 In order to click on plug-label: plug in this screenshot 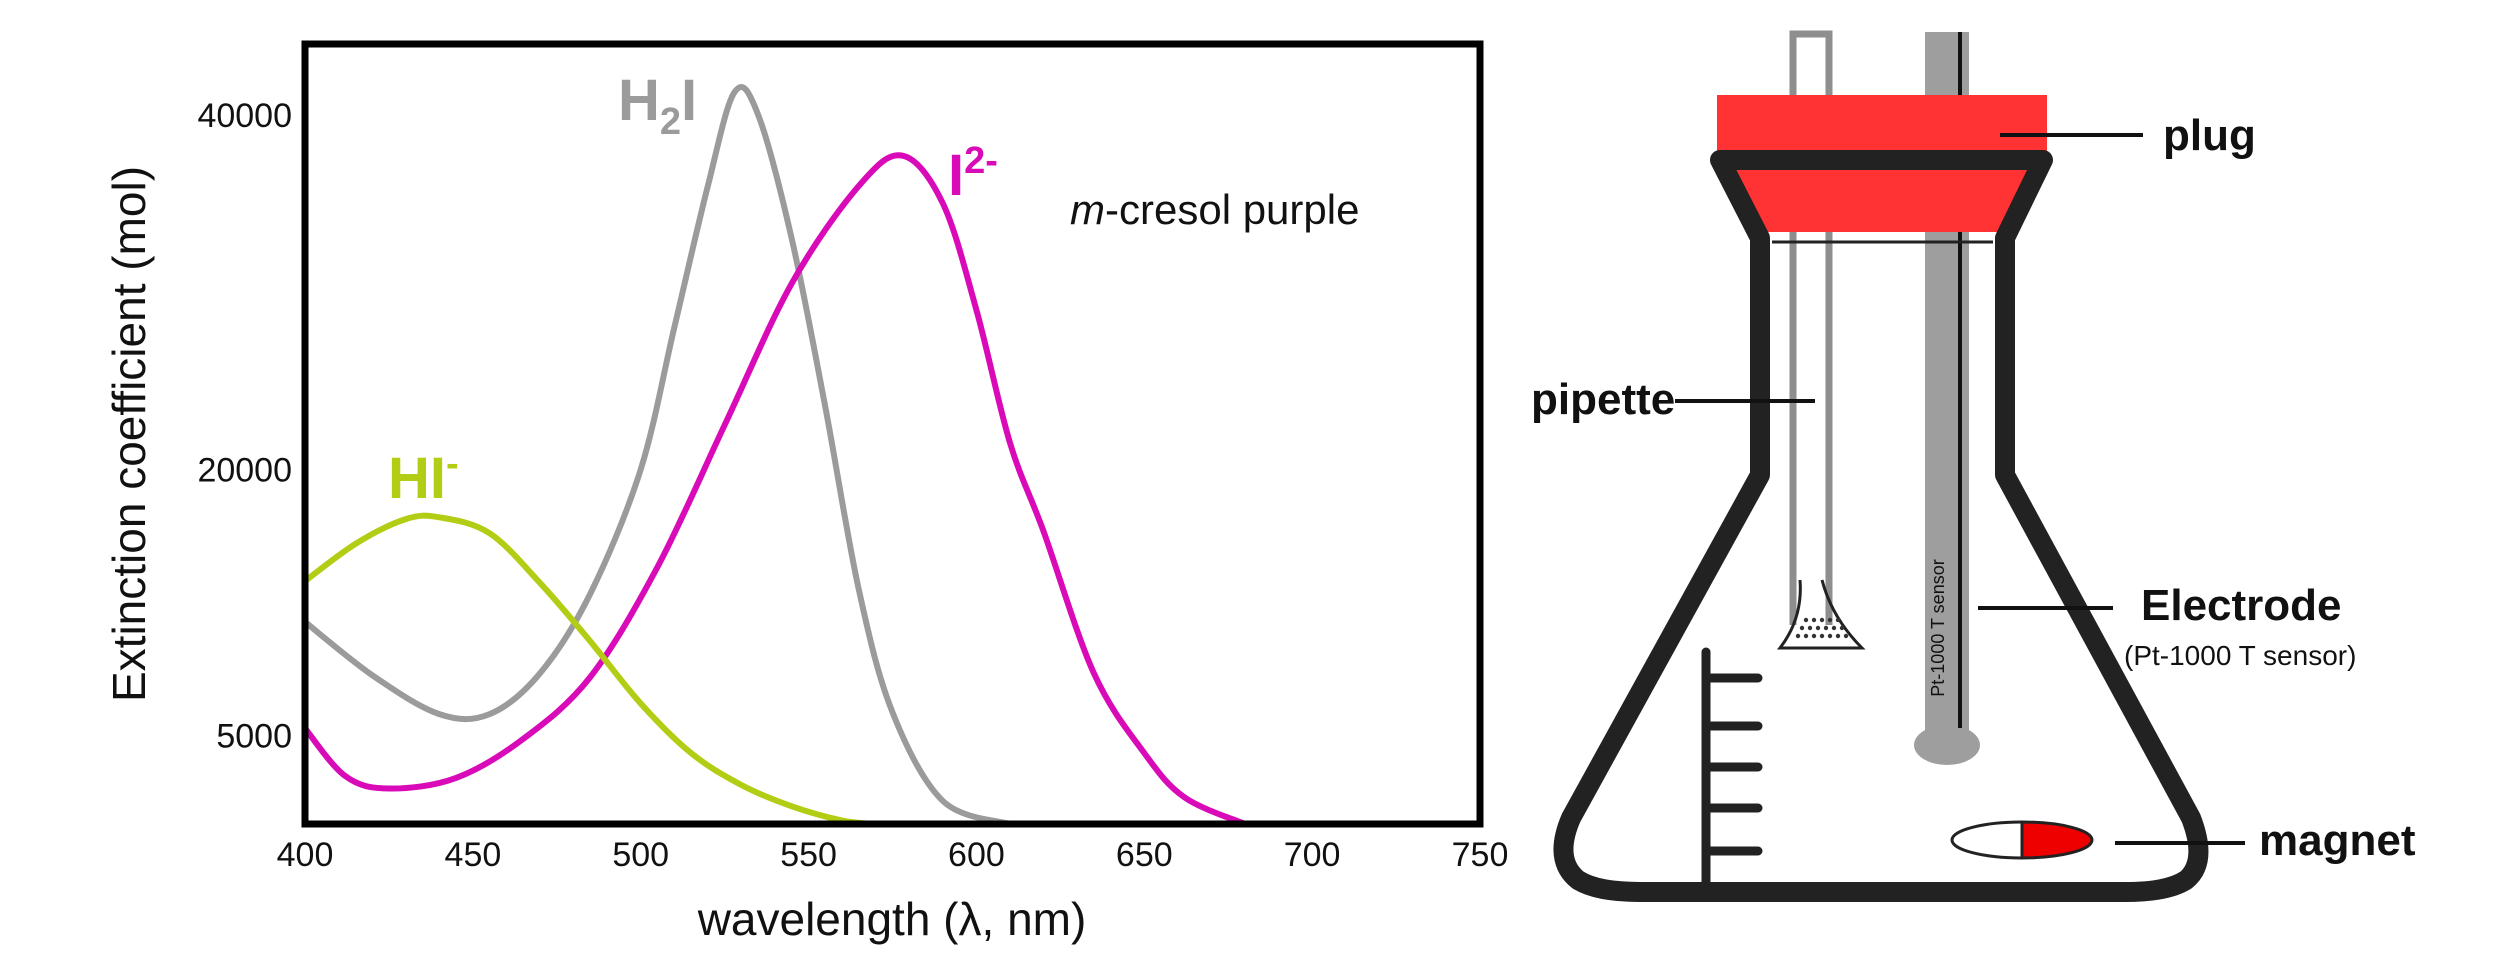, I will do `click(2209, 135)`.